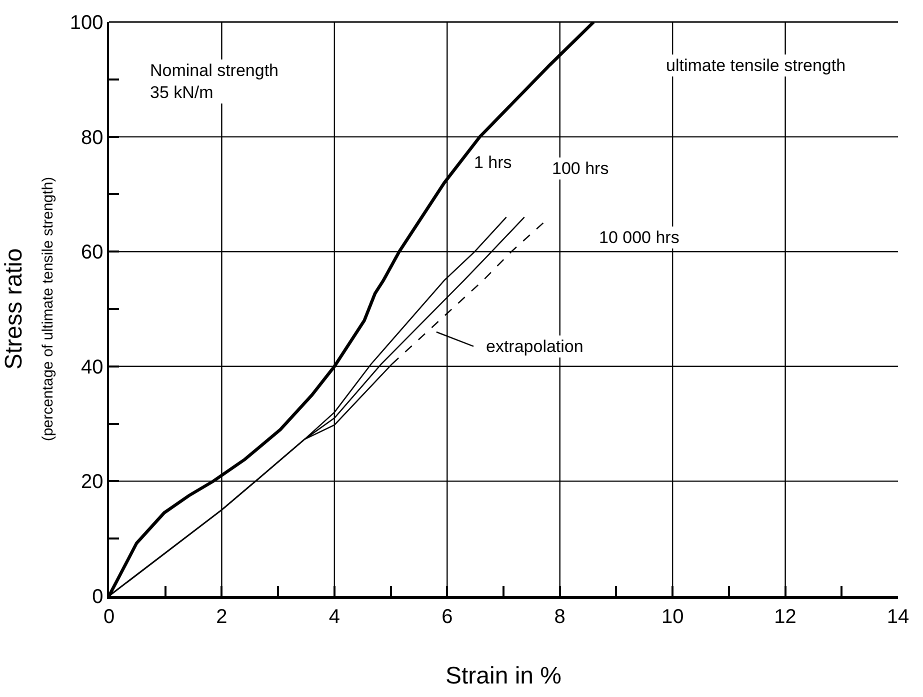 The width and height of the screenshot is (923, 697). What do you see at coordinates (672, 617) in the screenshot?
I see `x-tick-label: 10` at bounding box center [672, 617].